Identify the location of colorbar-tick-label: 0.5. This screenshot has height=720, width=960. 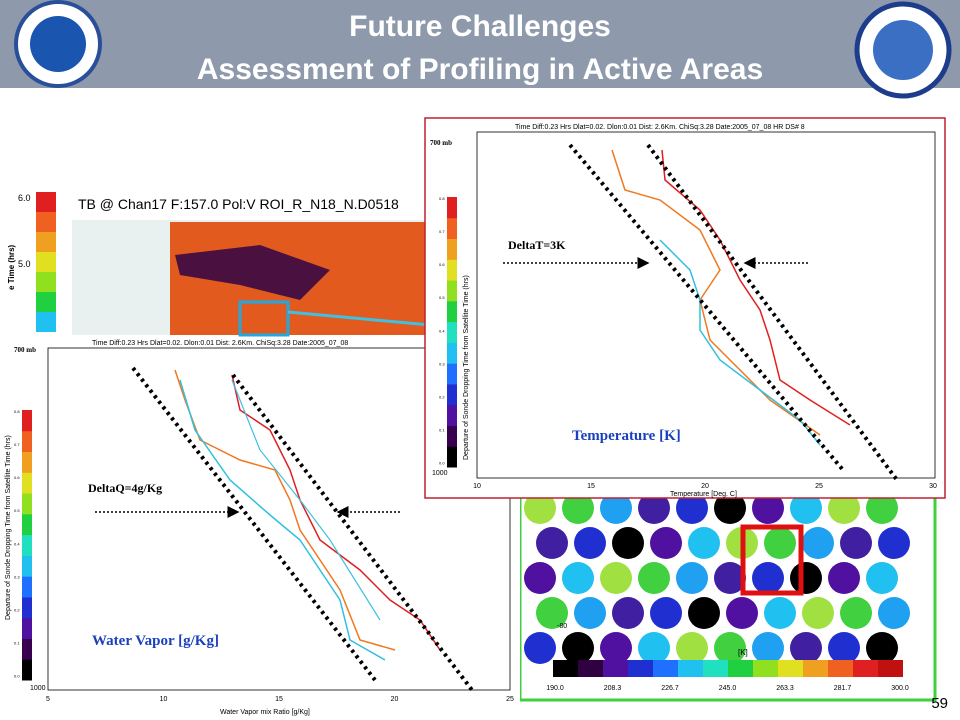
(442, 297).